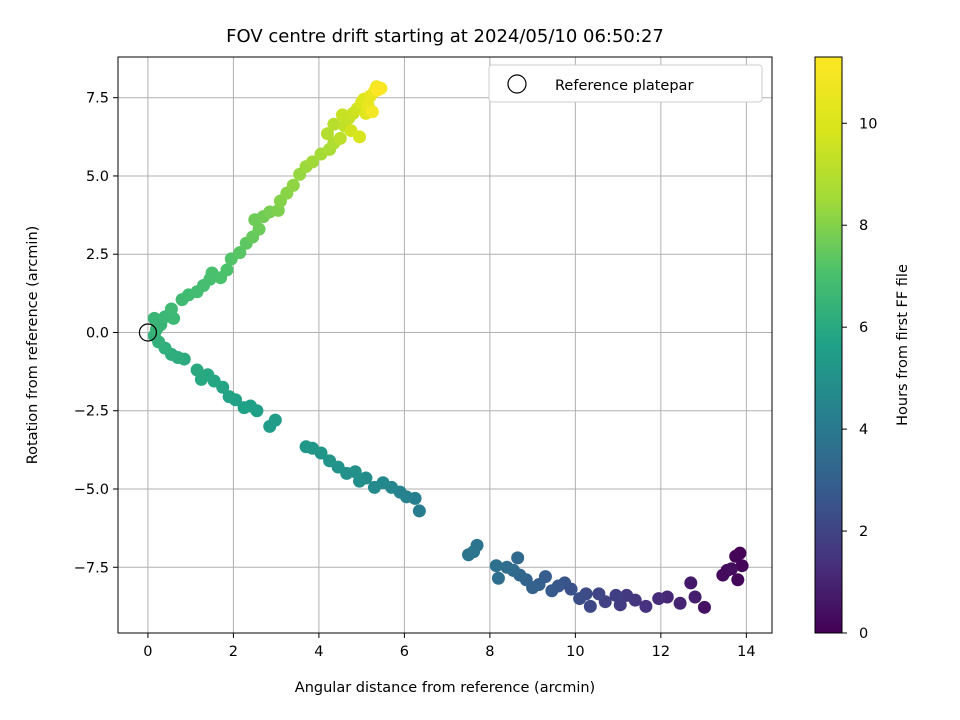  What do you see at coordinates (91, 412) in the screenshot?
I see `y-tick-label: −2.5` at bounding box center [91, 412].